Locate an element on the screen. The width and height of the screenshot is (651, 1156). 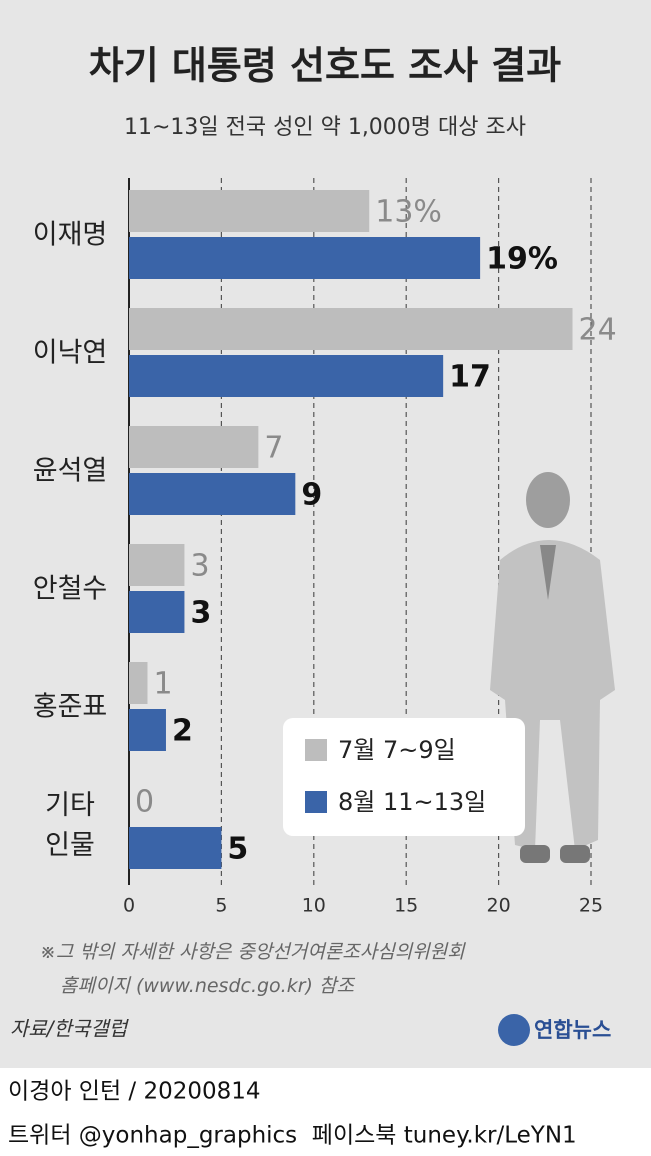
legend-label: 7월 7~9일 is located at coordinates (397, 750).